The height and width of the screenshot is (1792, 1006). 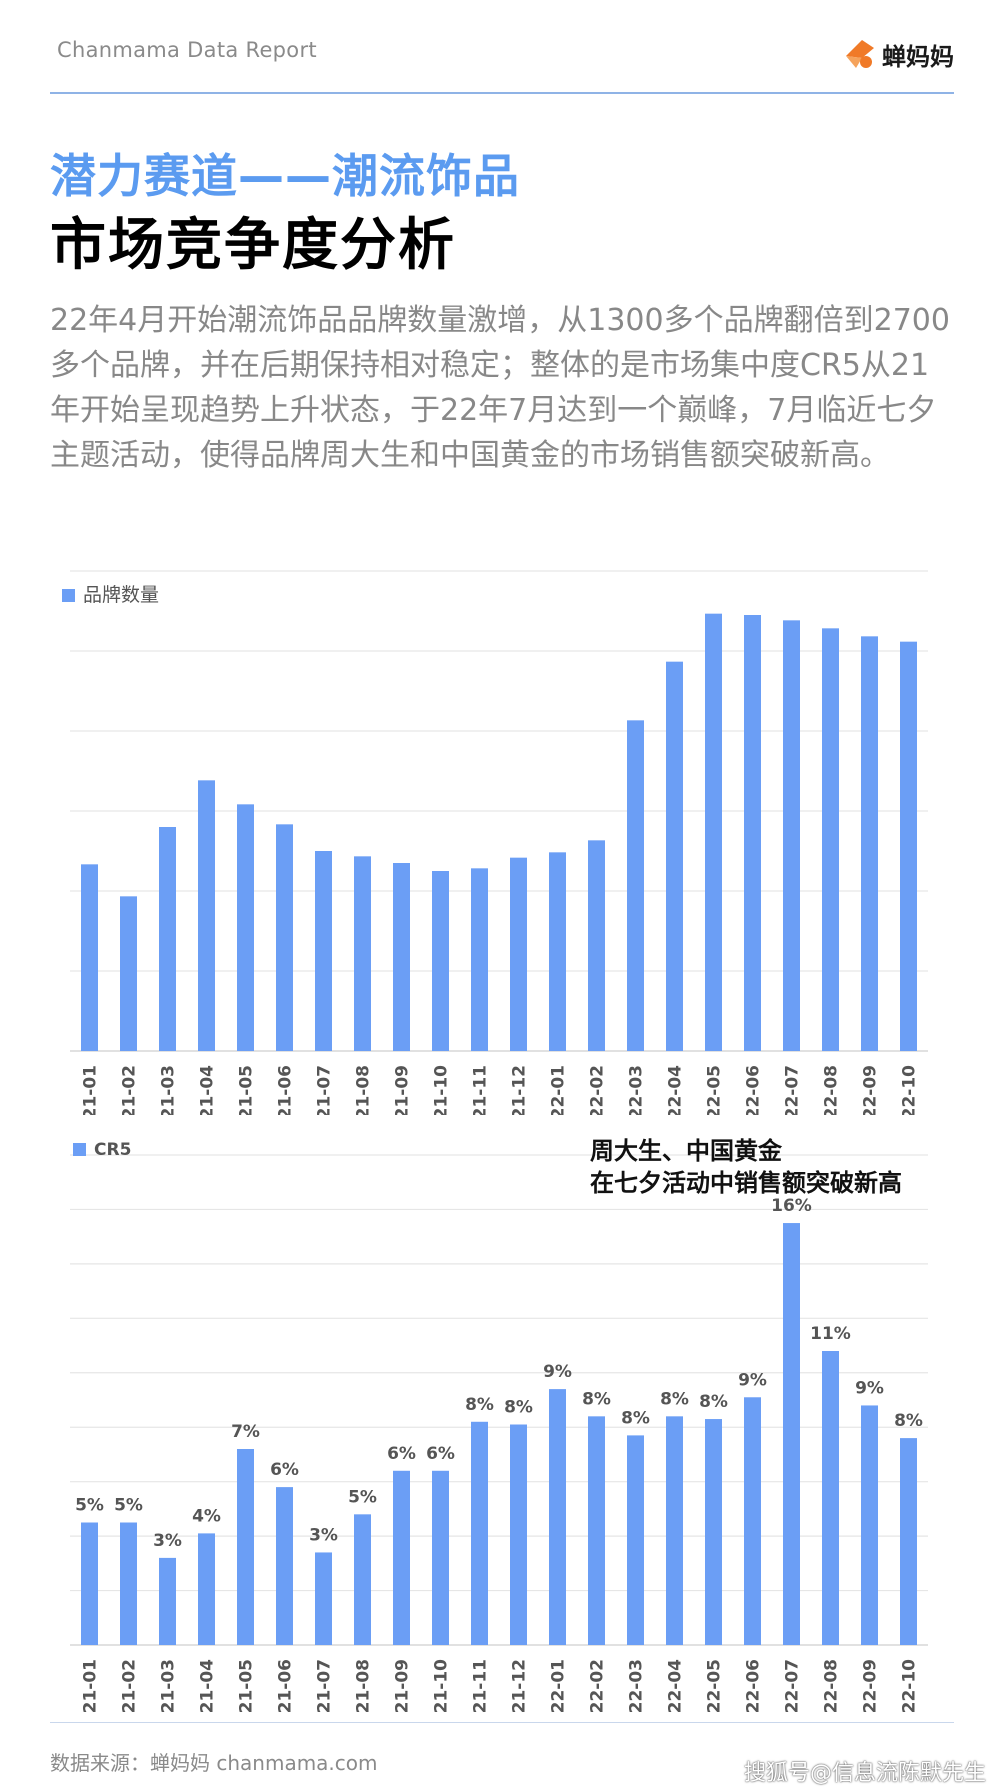 I want to click on legend: 品牌数量, so click(x=110, y=595).